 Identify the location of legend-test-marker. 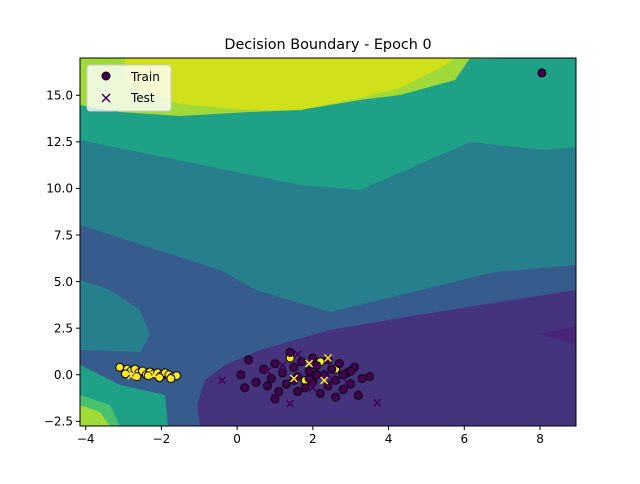
(106, 98).